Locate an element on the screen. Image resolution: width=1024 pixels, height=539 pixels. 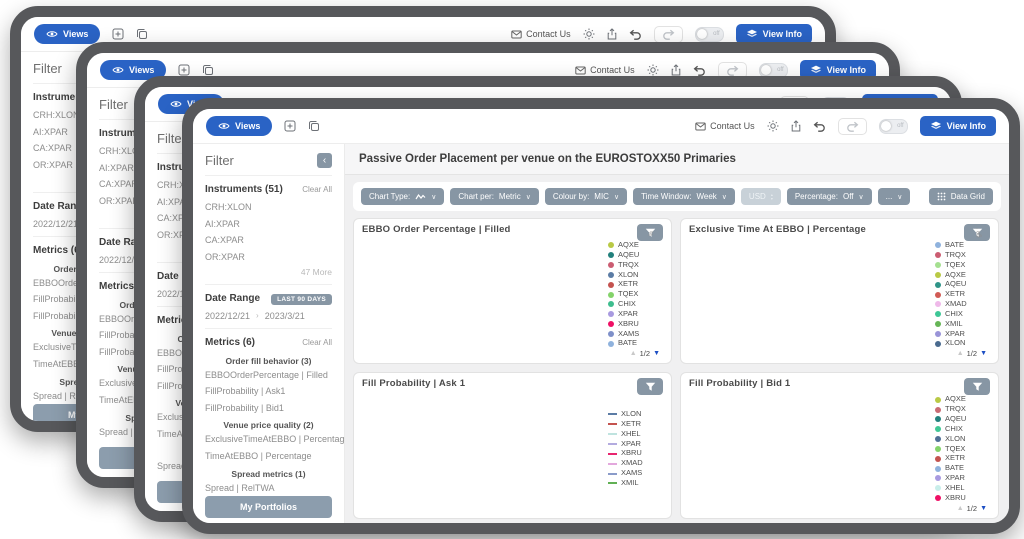
legend-item: XMIL is located at coordinates (962, 324).